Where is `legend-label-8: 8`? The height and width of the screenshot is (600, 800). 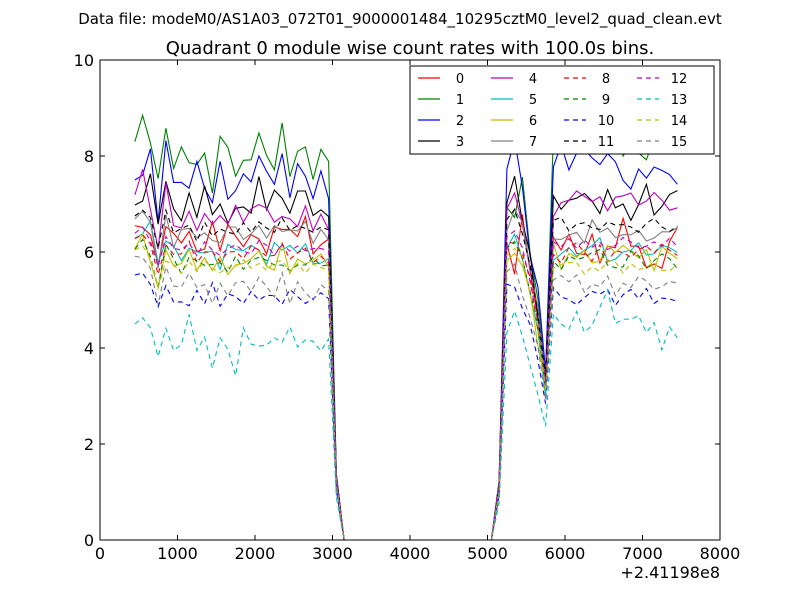 legend-label-8: 8 is located at coordinates (606, 79).